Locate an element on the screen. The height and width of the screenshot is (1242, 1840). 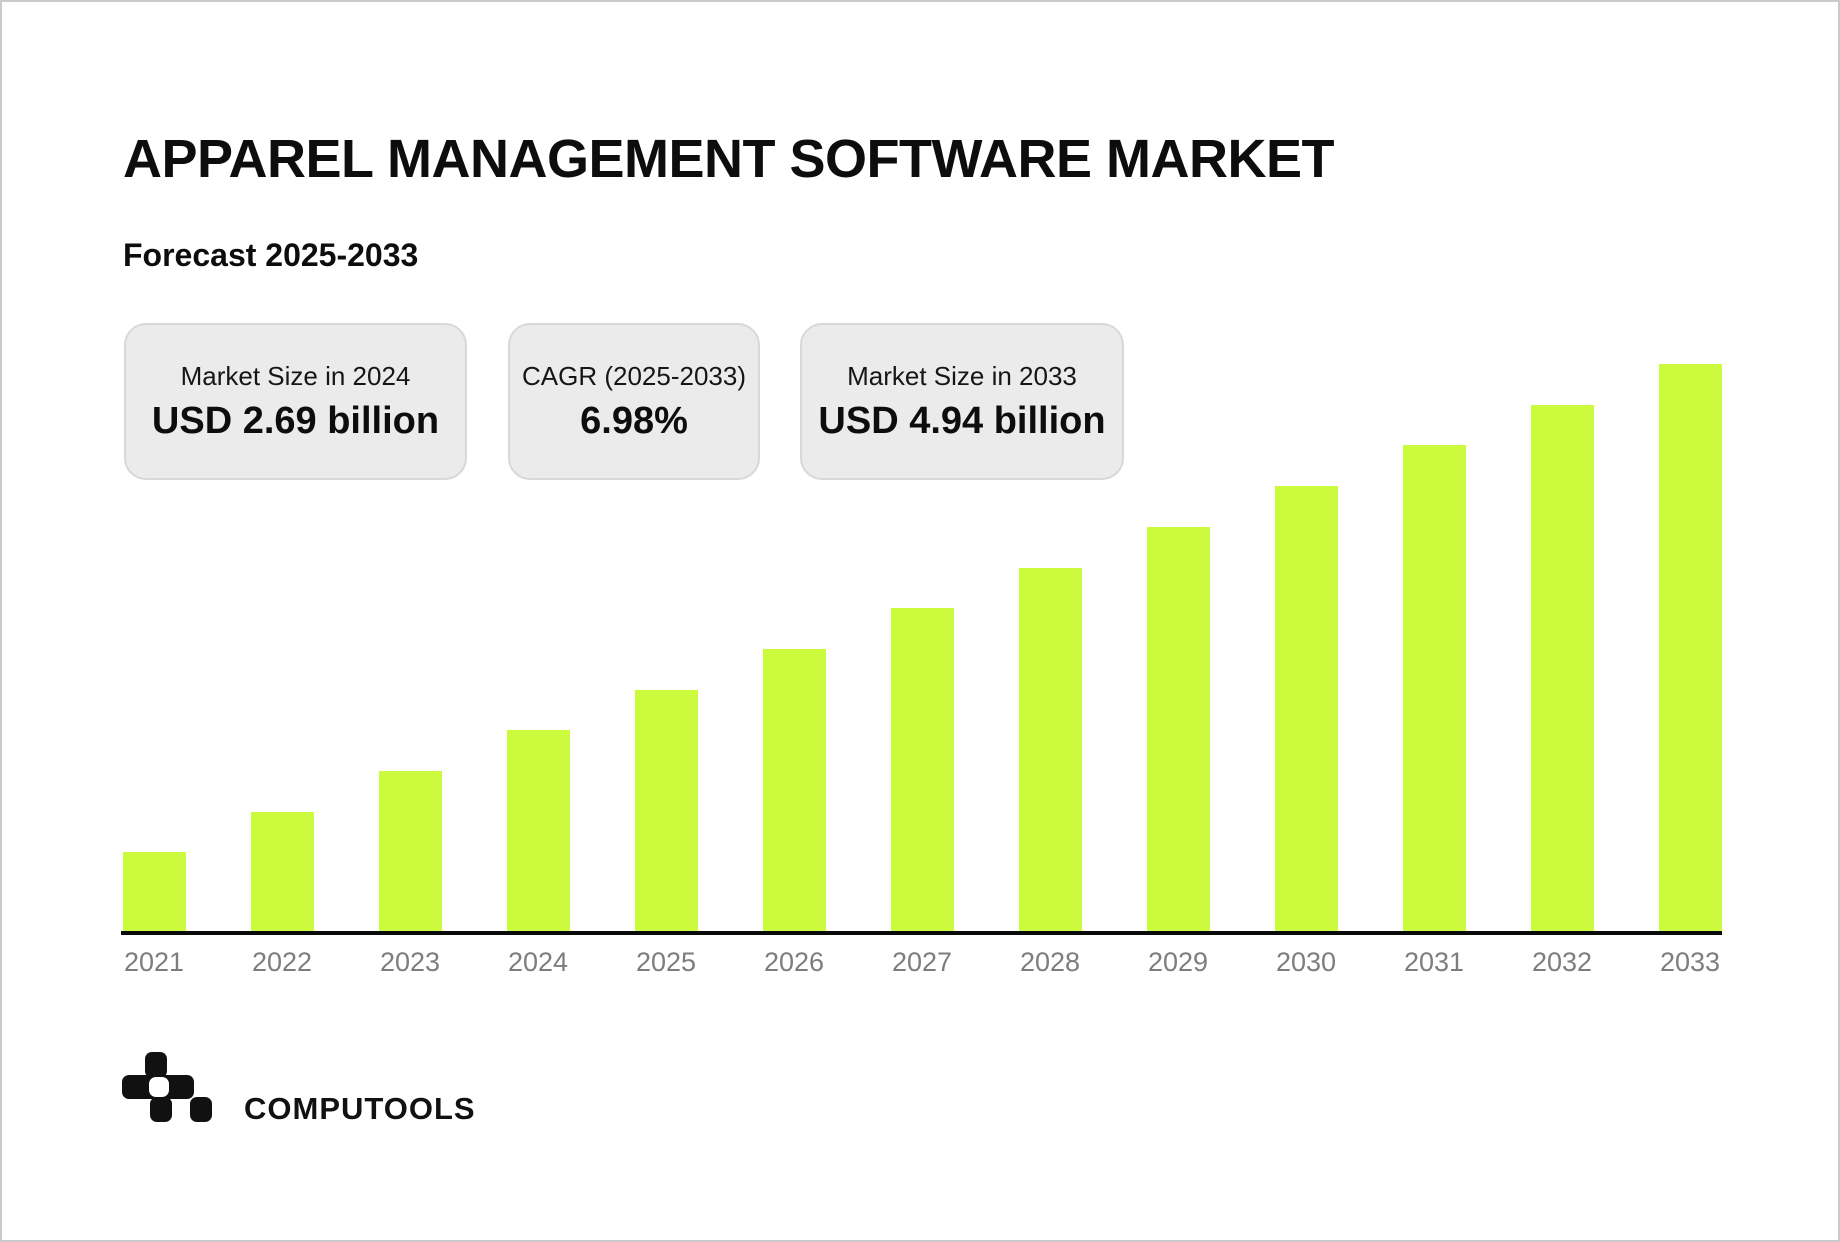
stat-card-value: 6.98% is located at coordinates (634, 421).